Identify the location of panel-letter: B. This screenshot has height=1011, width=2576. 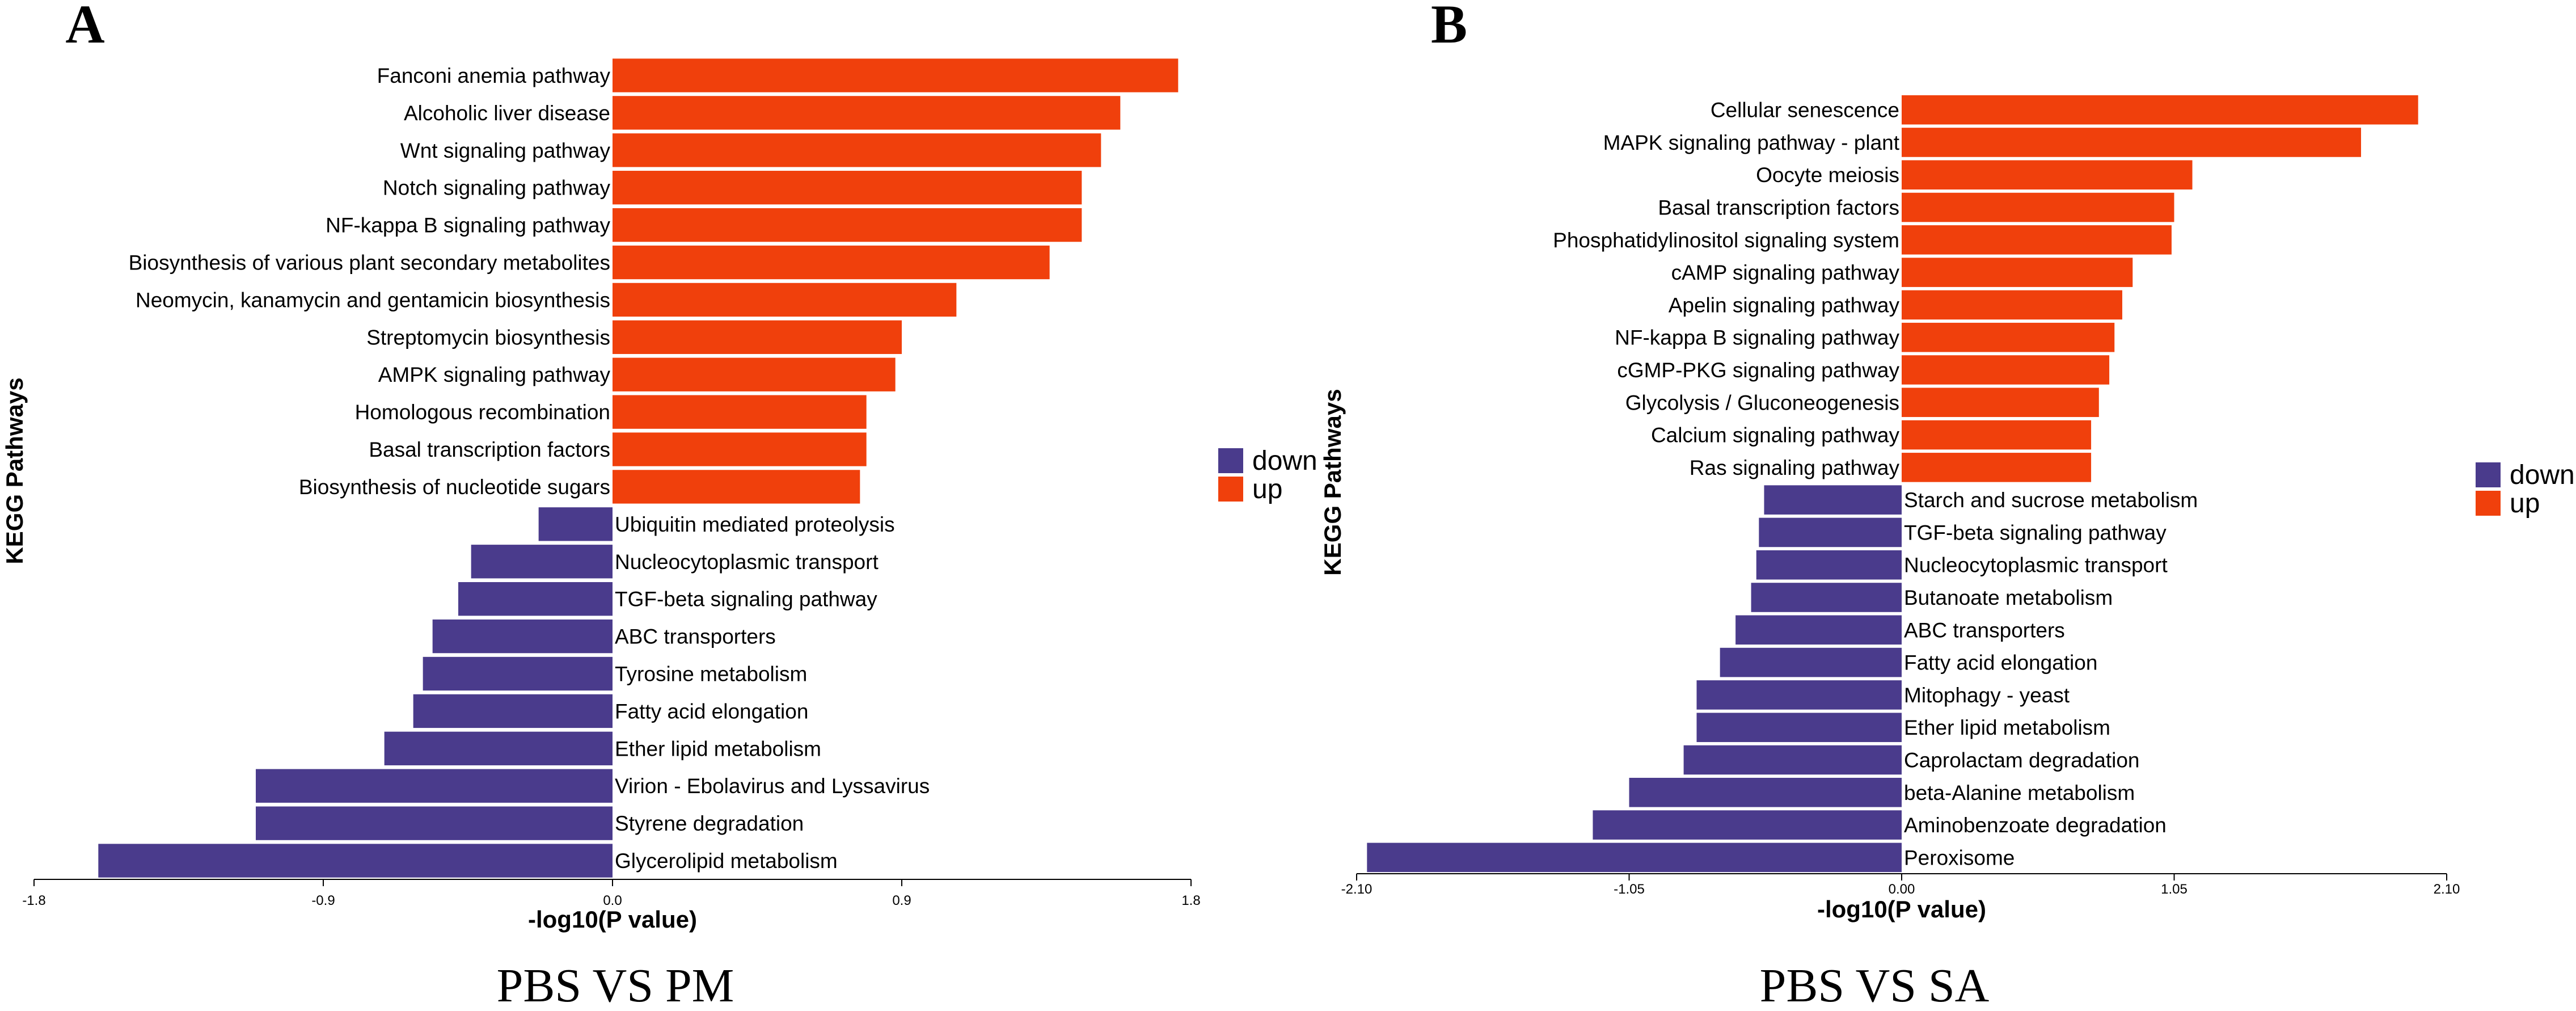
(1449, 27).